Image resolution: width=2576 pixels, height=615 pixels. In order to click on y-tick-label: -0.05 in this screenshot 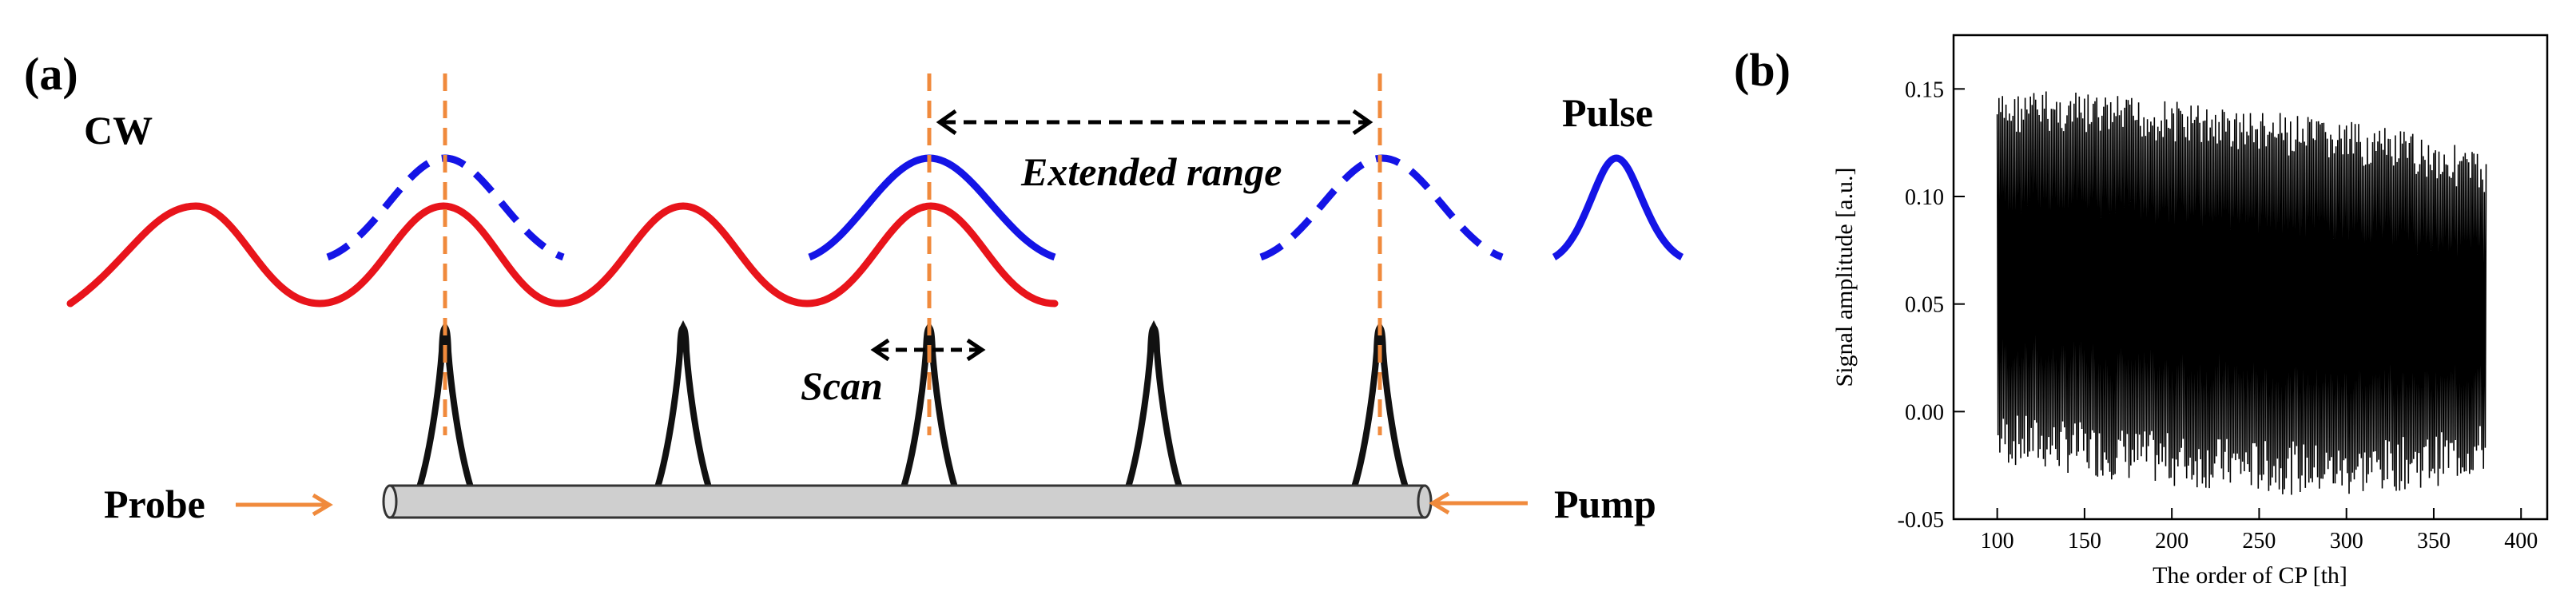, I will do `click(1921, 520)`.